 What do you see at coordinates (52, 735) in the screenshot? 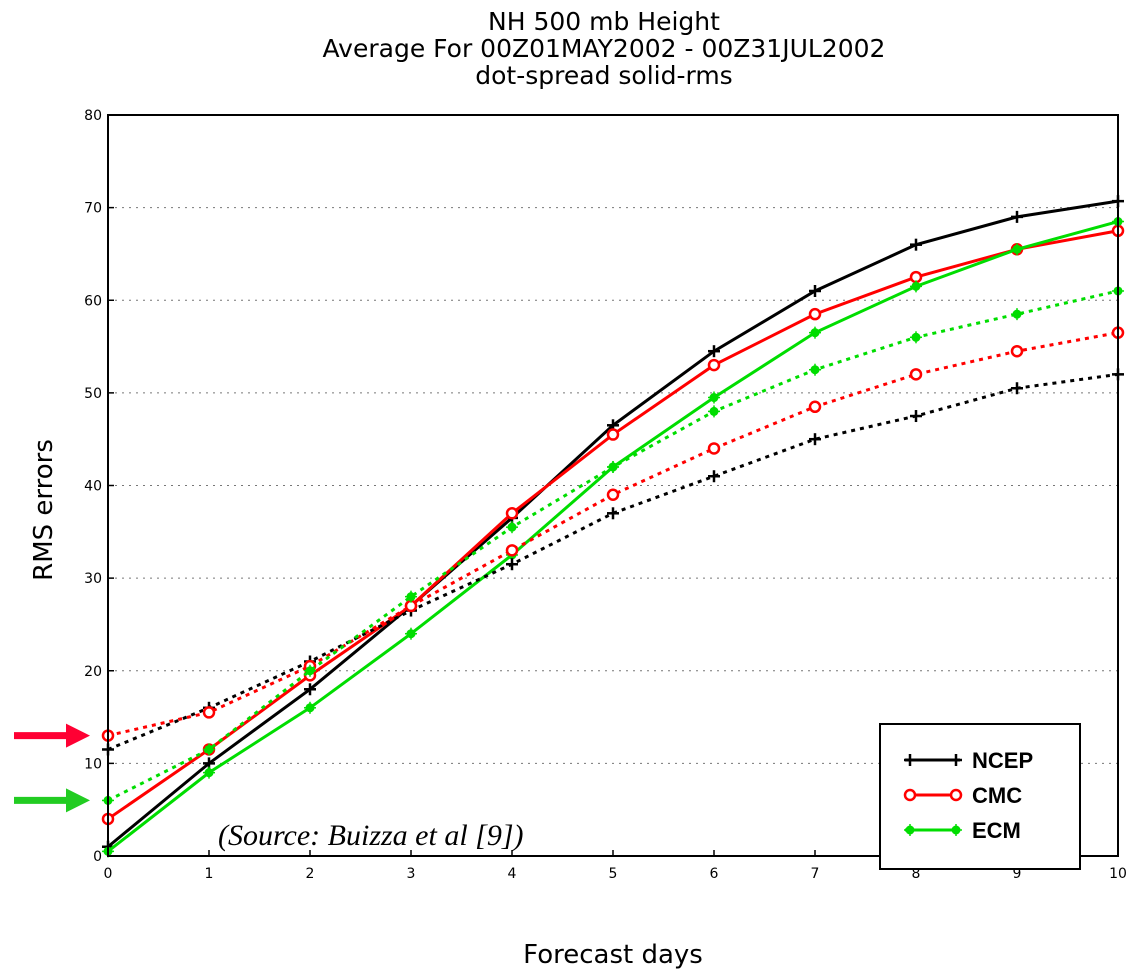
I see `arrow-red` at bounding box center [52, 735].